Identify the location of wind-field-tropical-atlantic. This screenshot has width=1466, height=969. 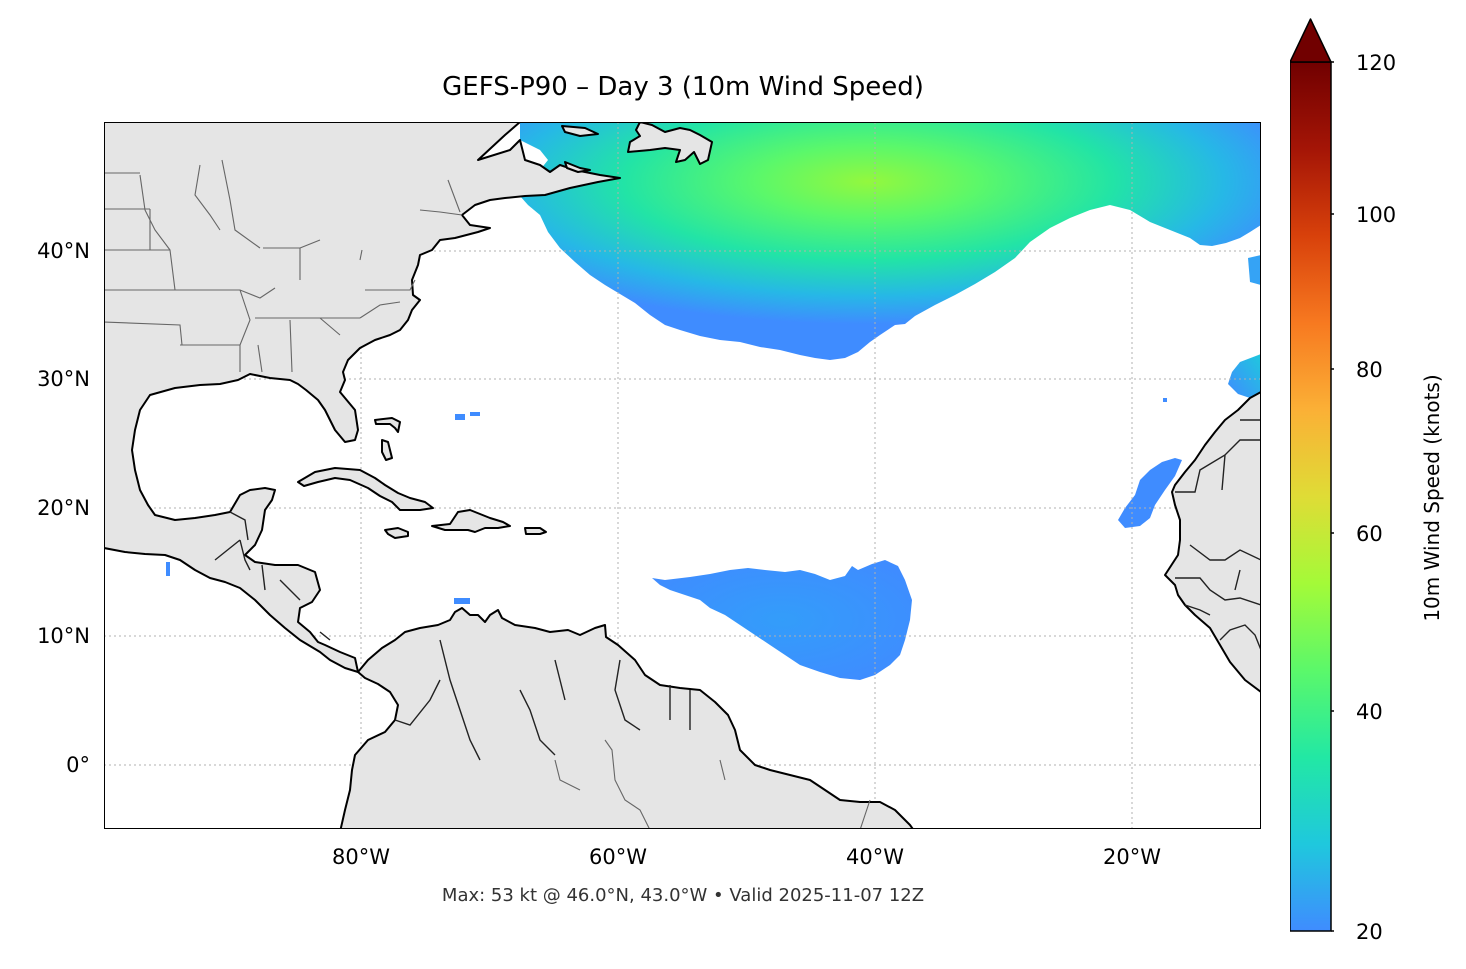
(781, 619).